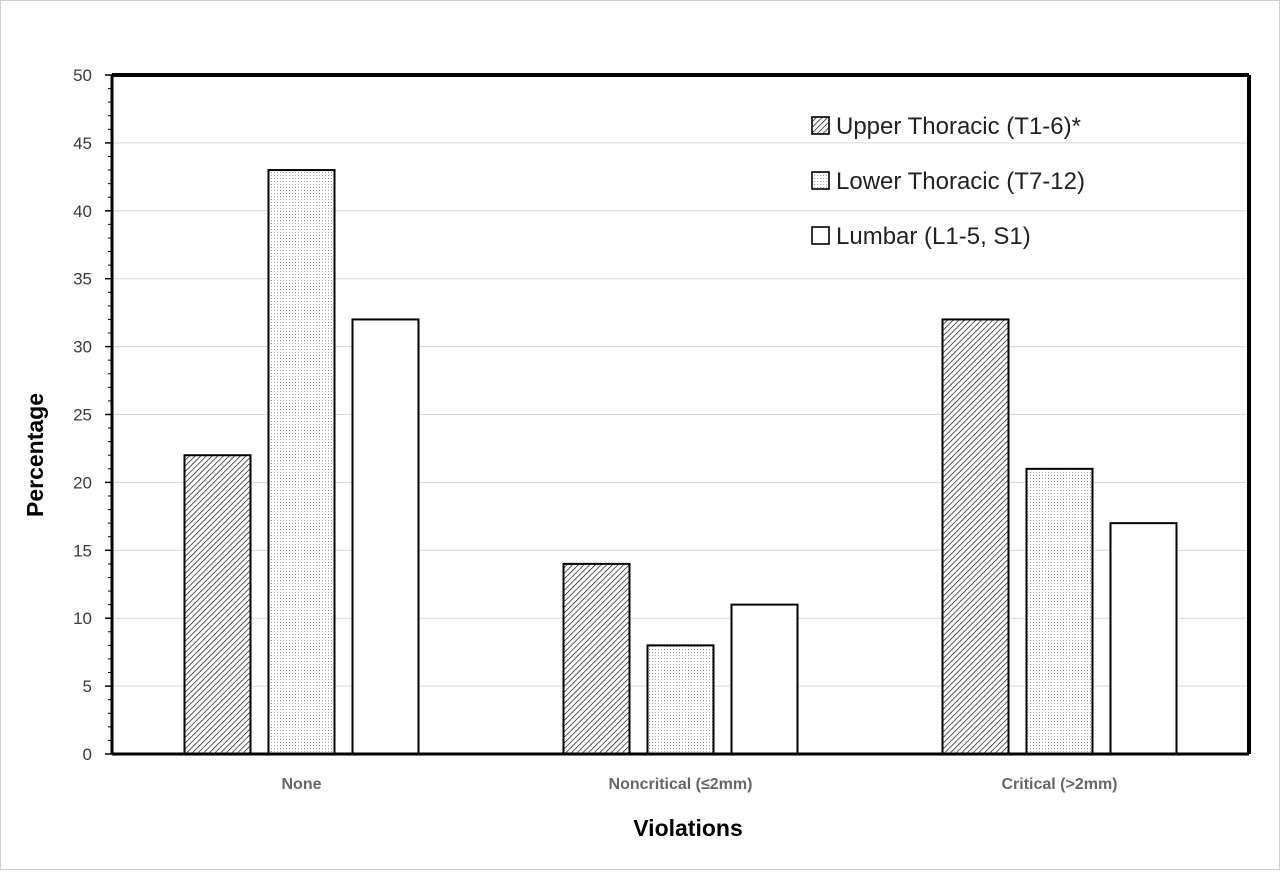  I want to click on y-tick-label: 25, so click(82, 415).